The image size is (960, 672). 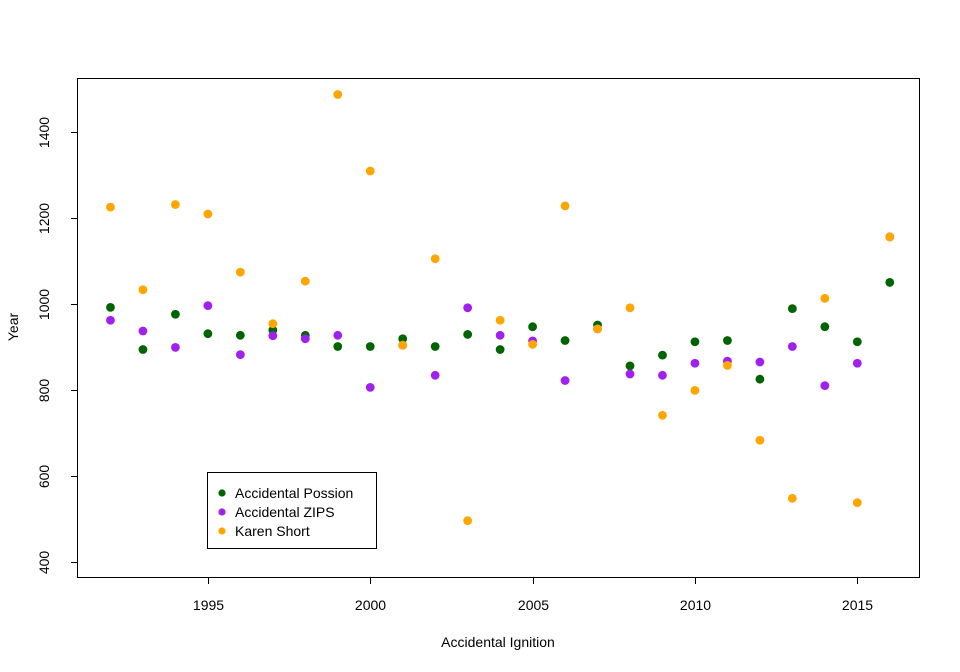 I want to click on y-axis-title: Year, so click(x=13, y=327).